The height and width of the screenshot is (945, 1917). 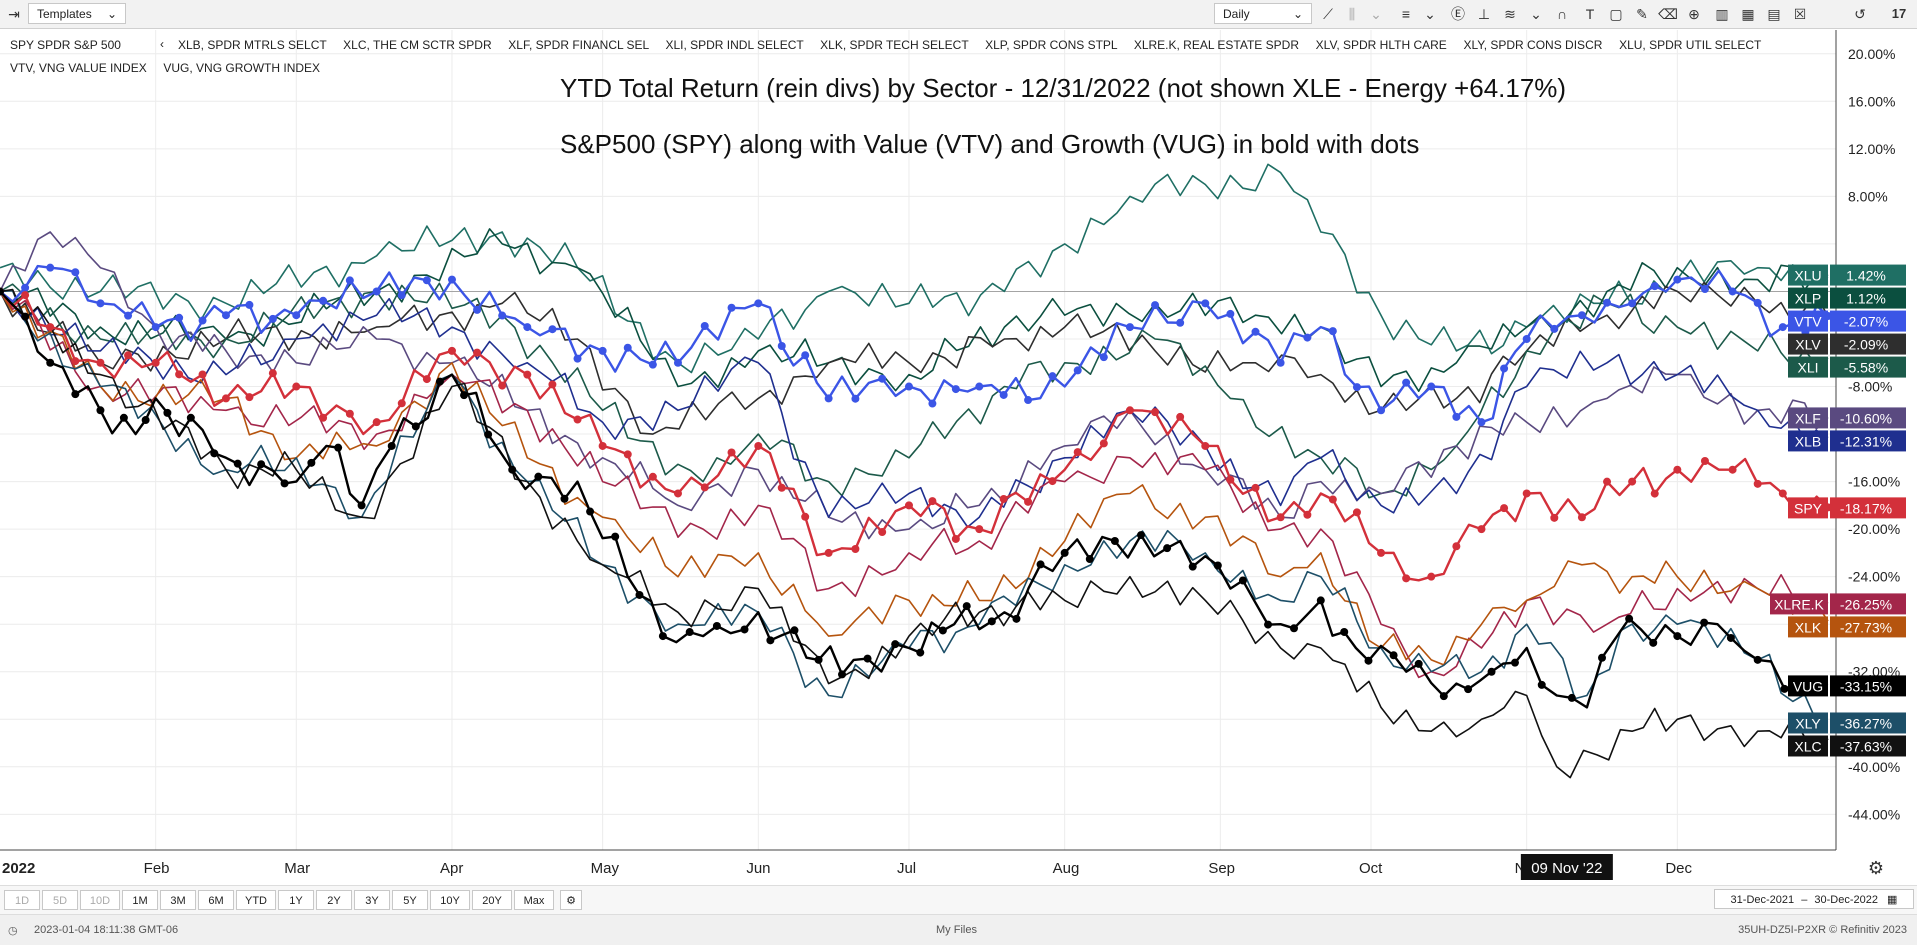 I want to click on end-tag-name: XLK, so click(x=1808, y=627).